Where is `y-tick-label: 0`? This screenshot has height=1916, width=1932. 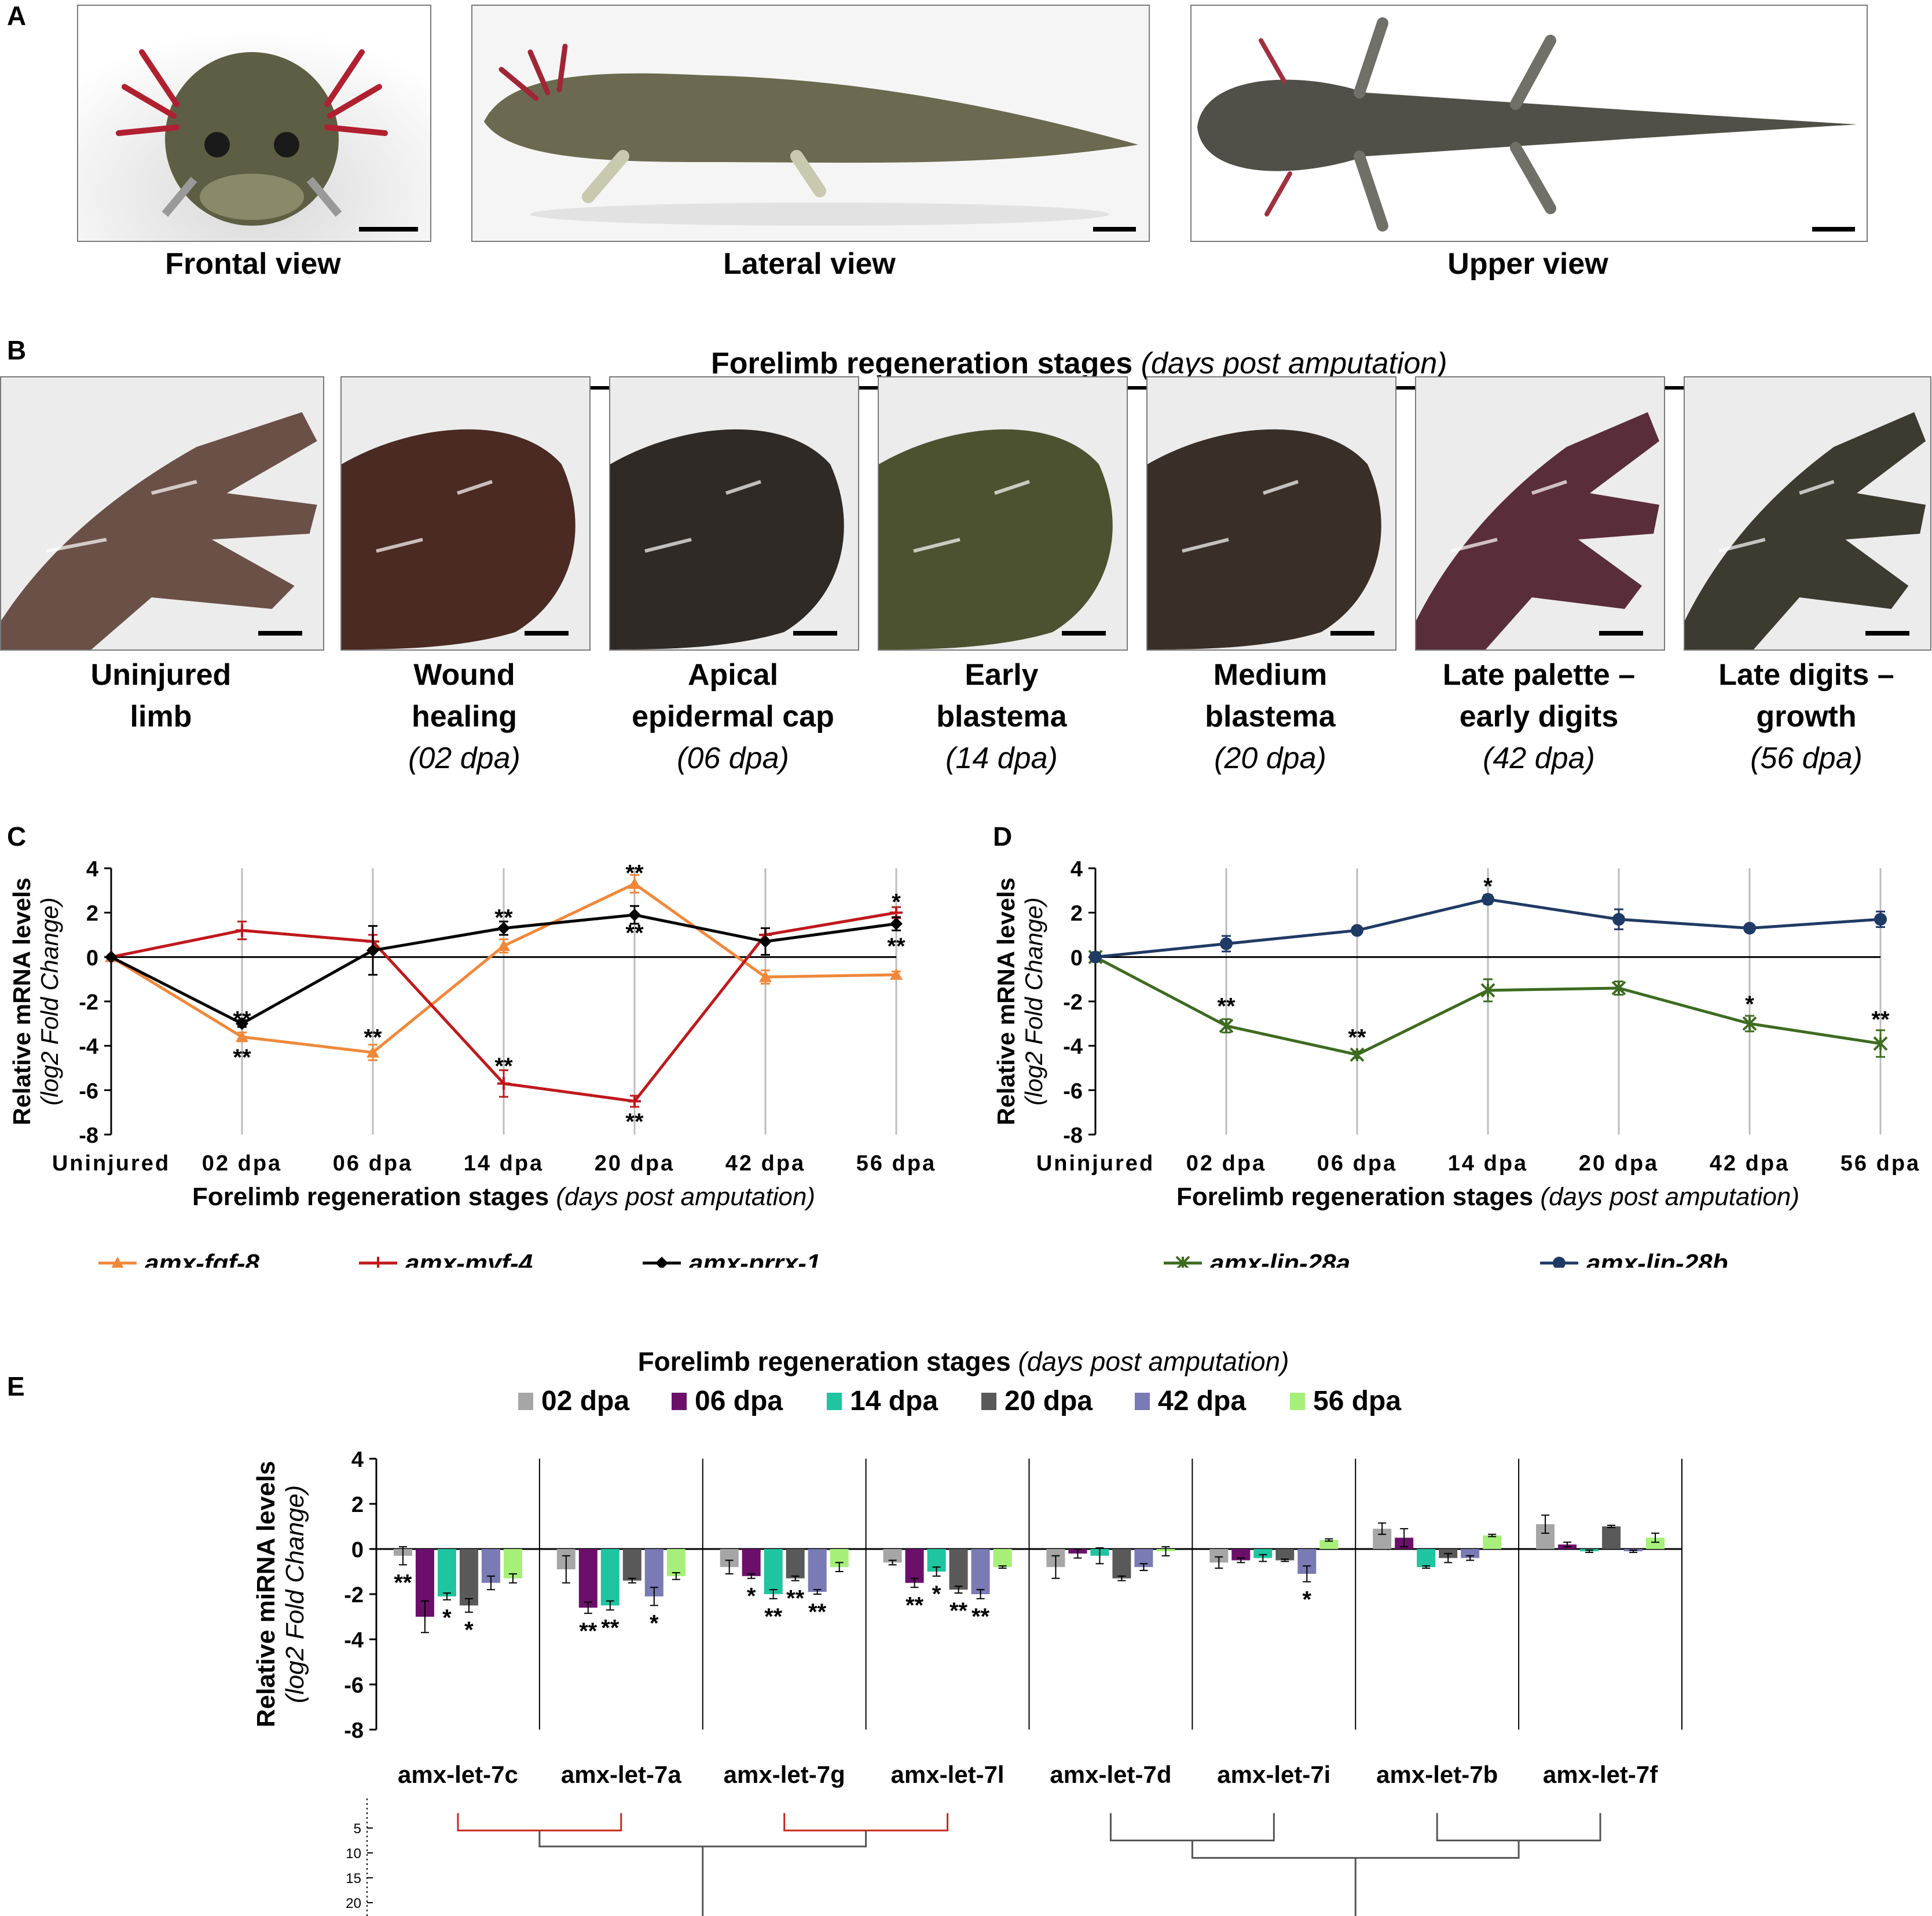
y-tick-label: 0 is located at coordinates (357, 1550).